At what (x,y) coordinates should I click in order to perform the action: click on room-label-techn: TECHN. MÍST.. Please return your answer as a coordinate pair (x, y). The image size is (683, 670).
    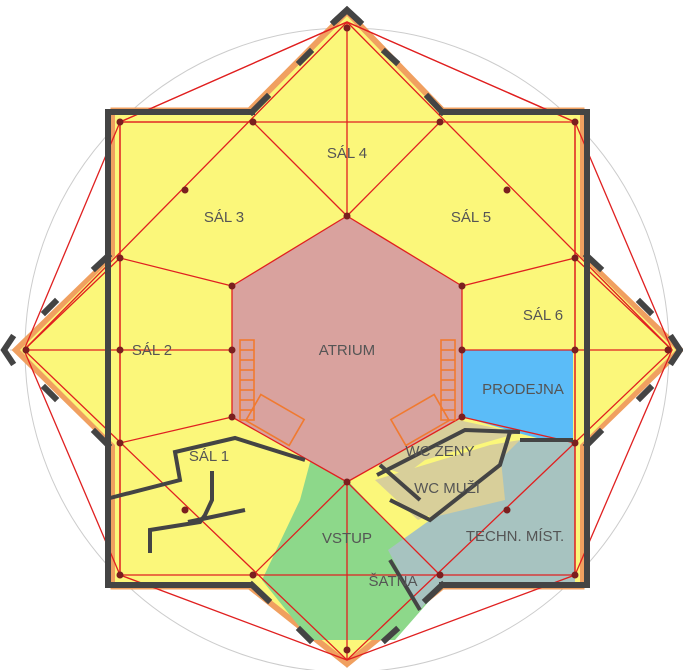
    Looking at the image, I should click on (515, 536).